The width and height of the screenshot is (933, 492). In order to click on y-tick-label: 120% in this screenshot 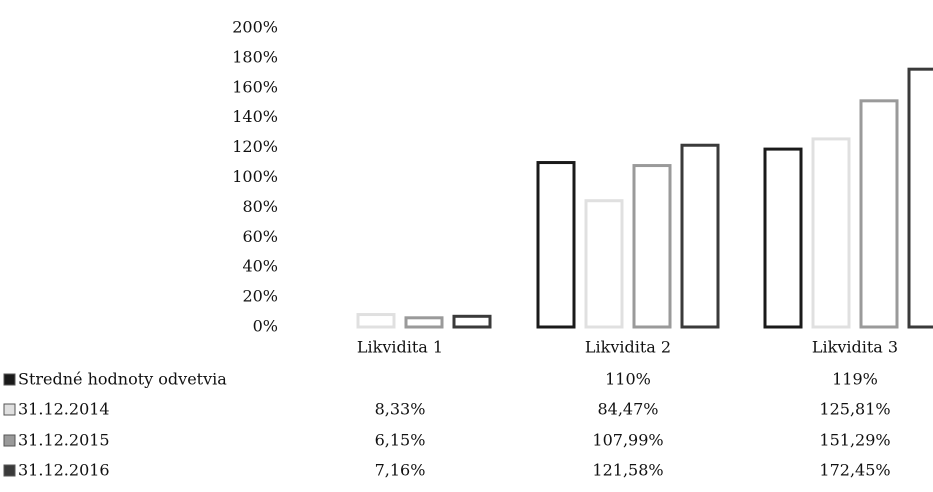, I will do `click(255, 146)`.